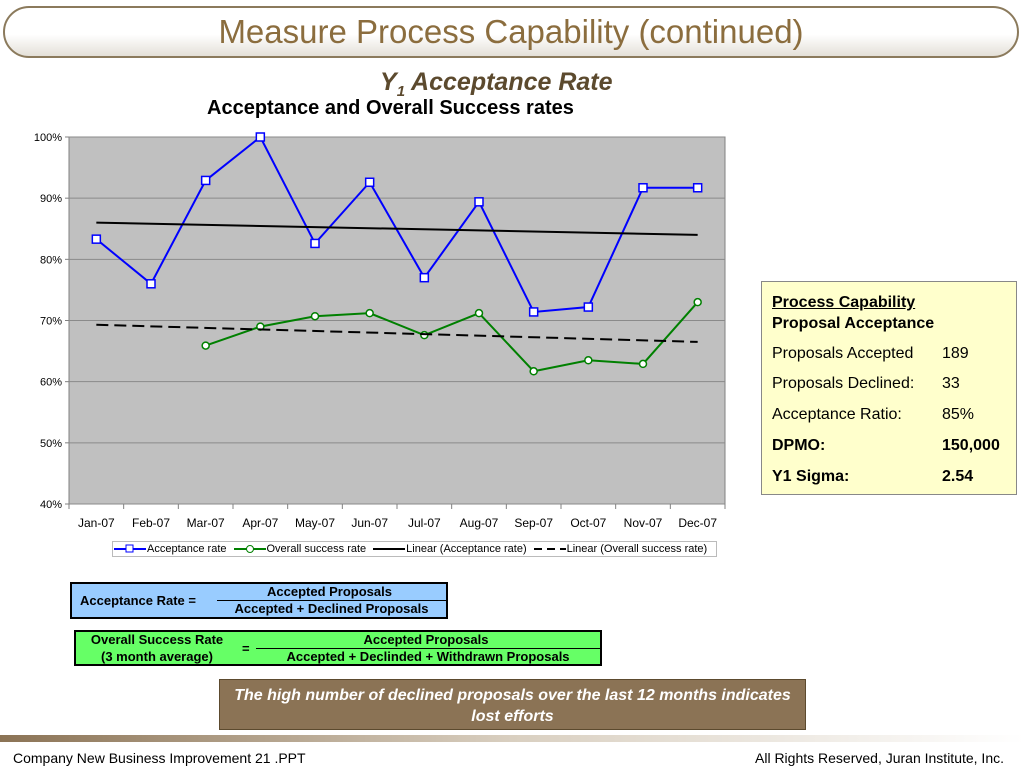 The height and width of the screenshot is (768, 1024). What do you see at coordinates (643, 523) in the screenshot?
I see `x-tick-label: Nov-07` at bounding box center [643, 523].